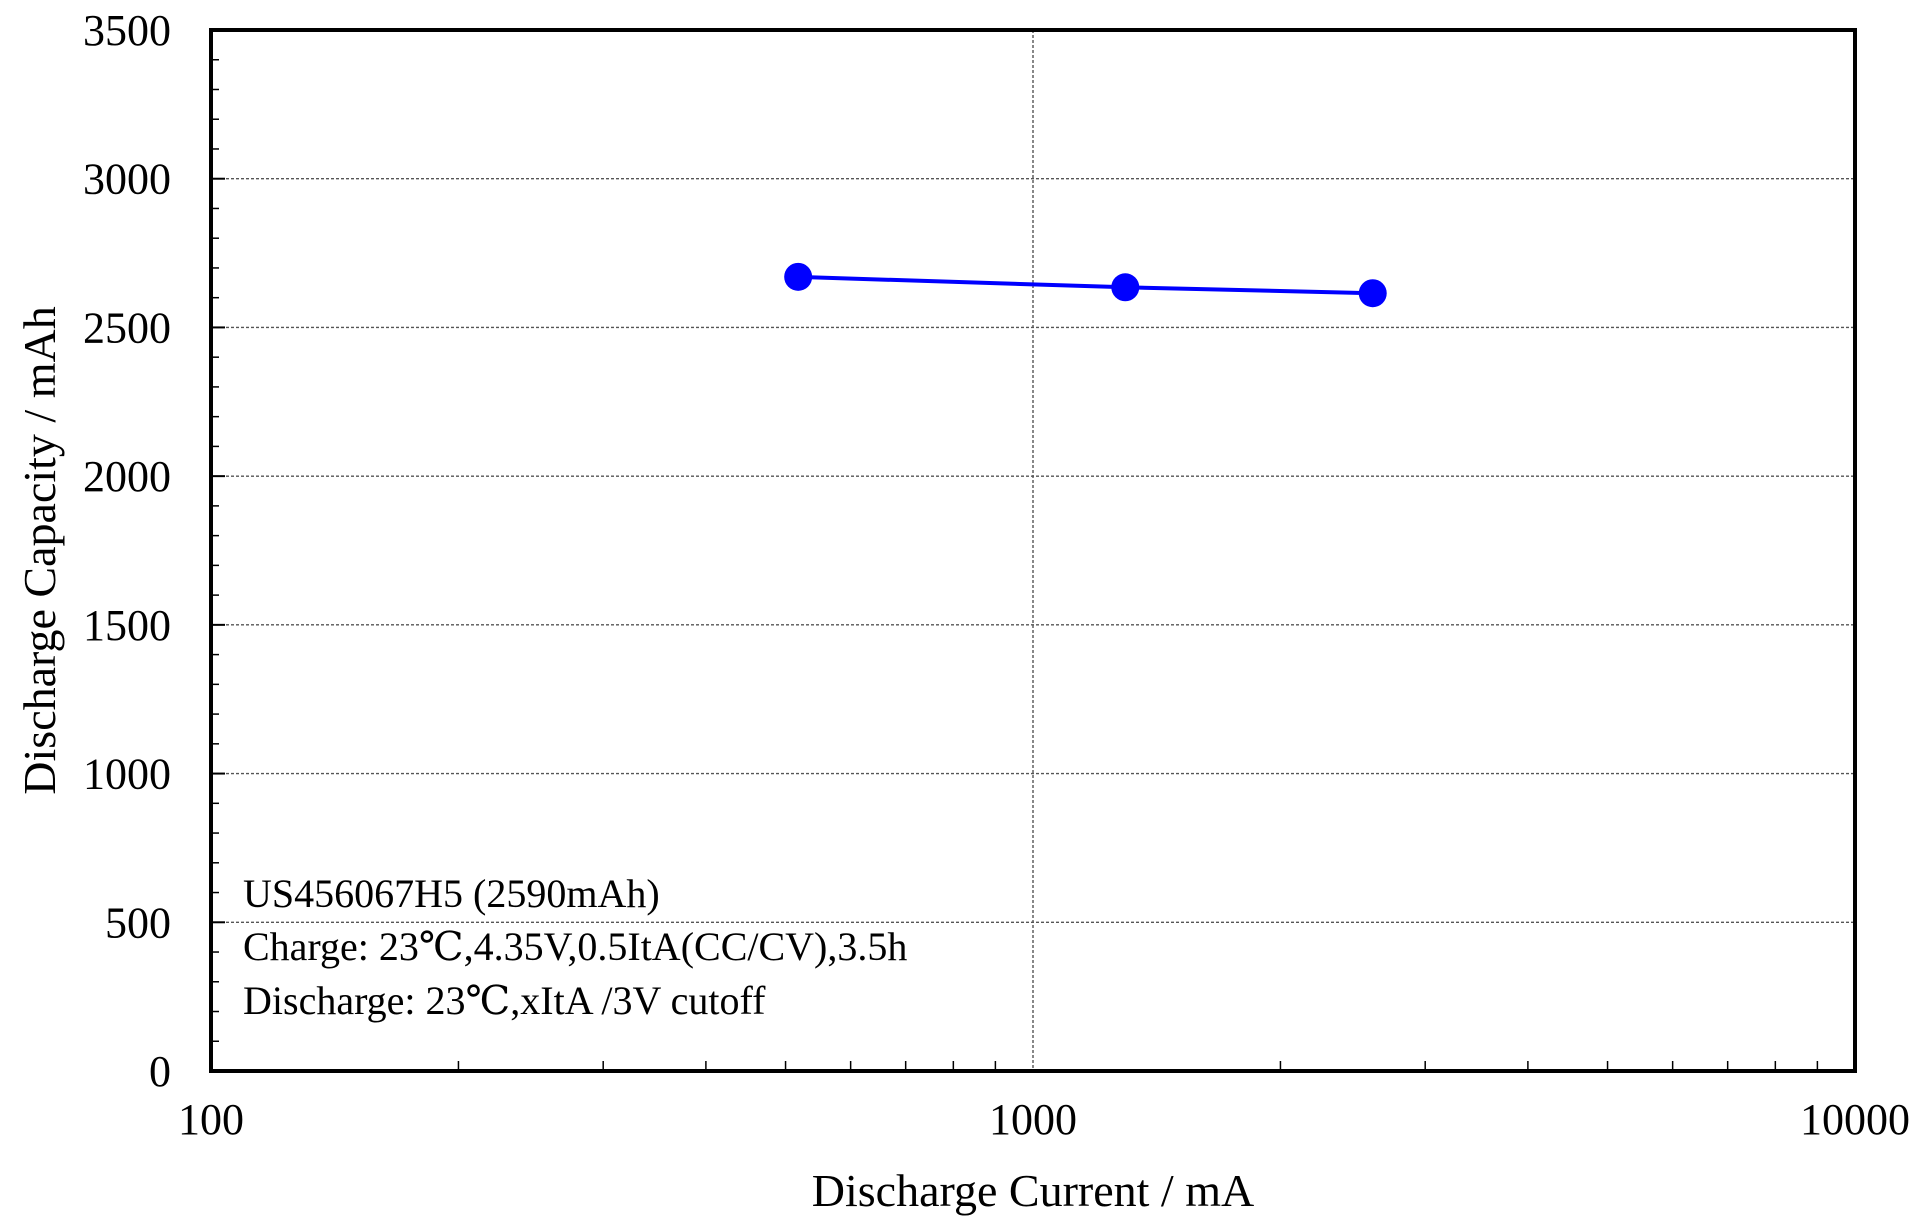  I want to click on y-tick-label: 1000, so click(127, 774).